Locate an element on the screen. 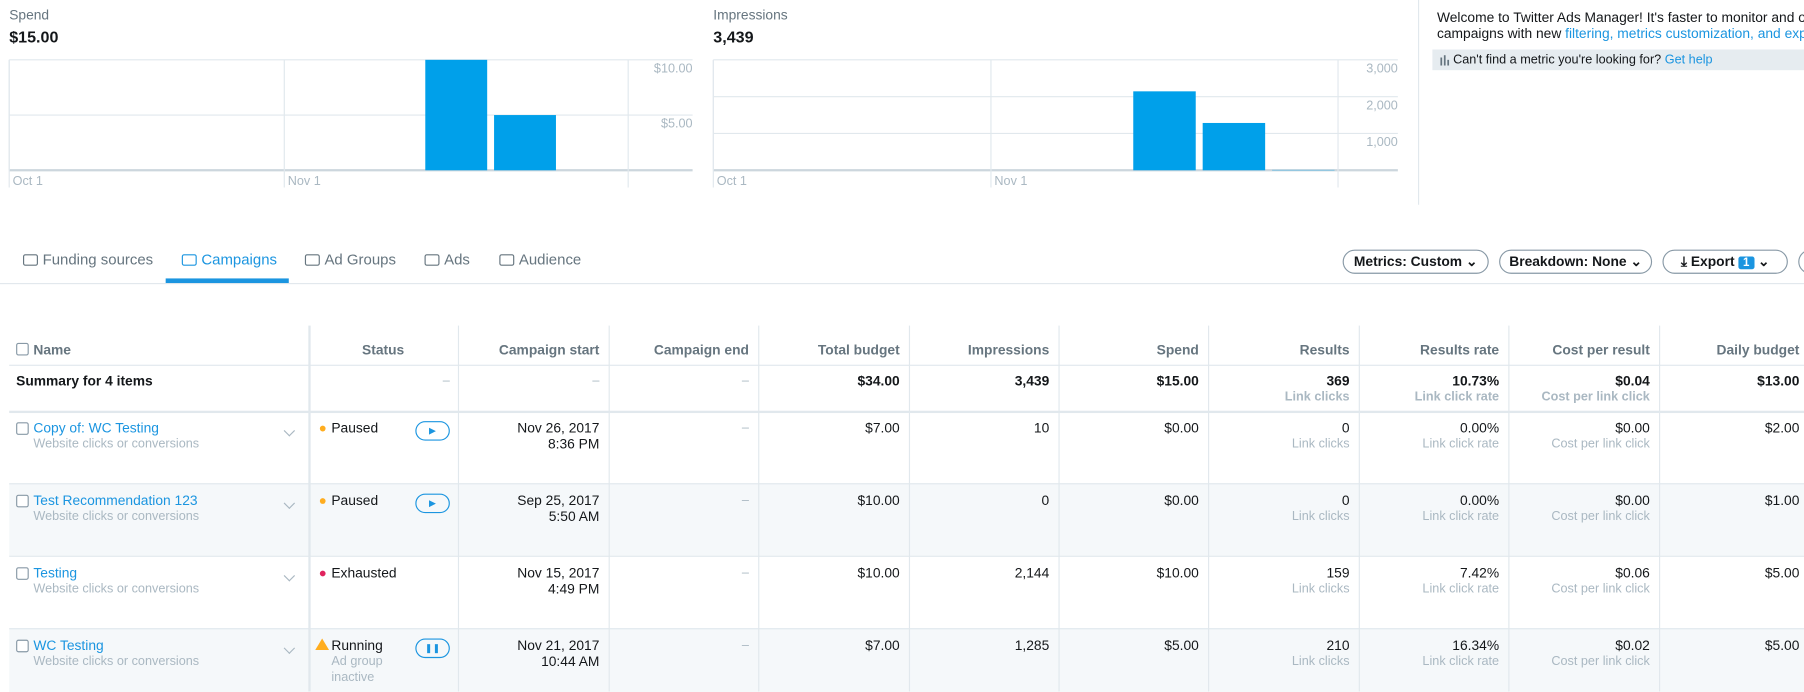  start-date: Sep 25, 2017 is located at coordinates (558, 500).